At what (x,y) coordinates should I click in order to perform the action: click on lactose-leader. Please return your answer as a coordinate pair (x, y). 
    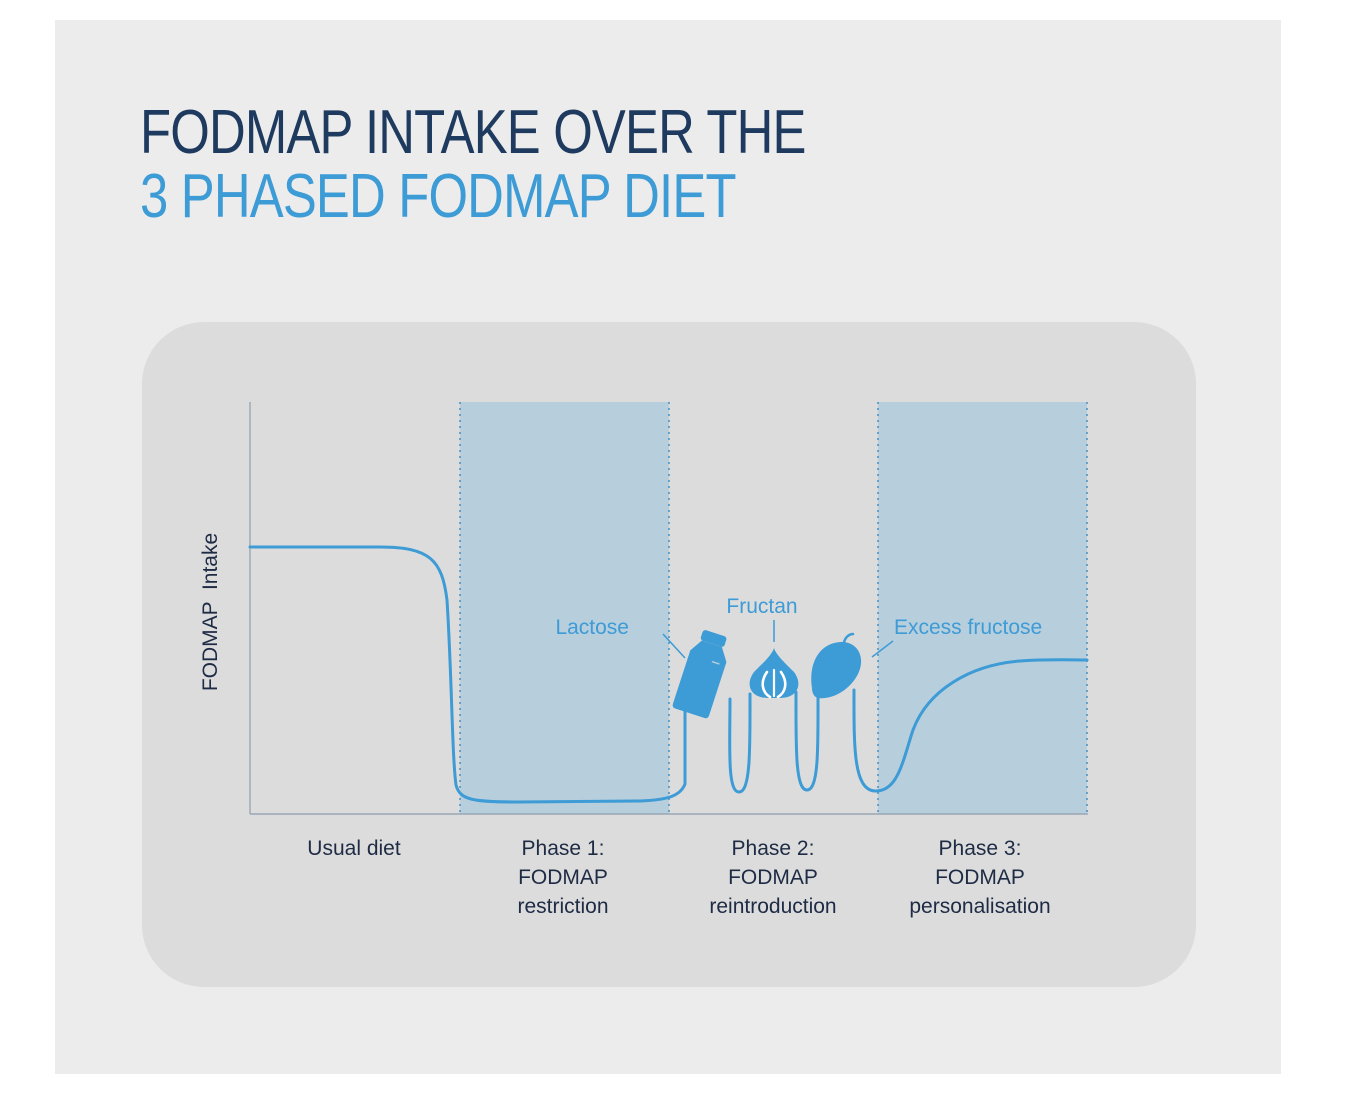
    Looking at the image, I should click on (674, 646).